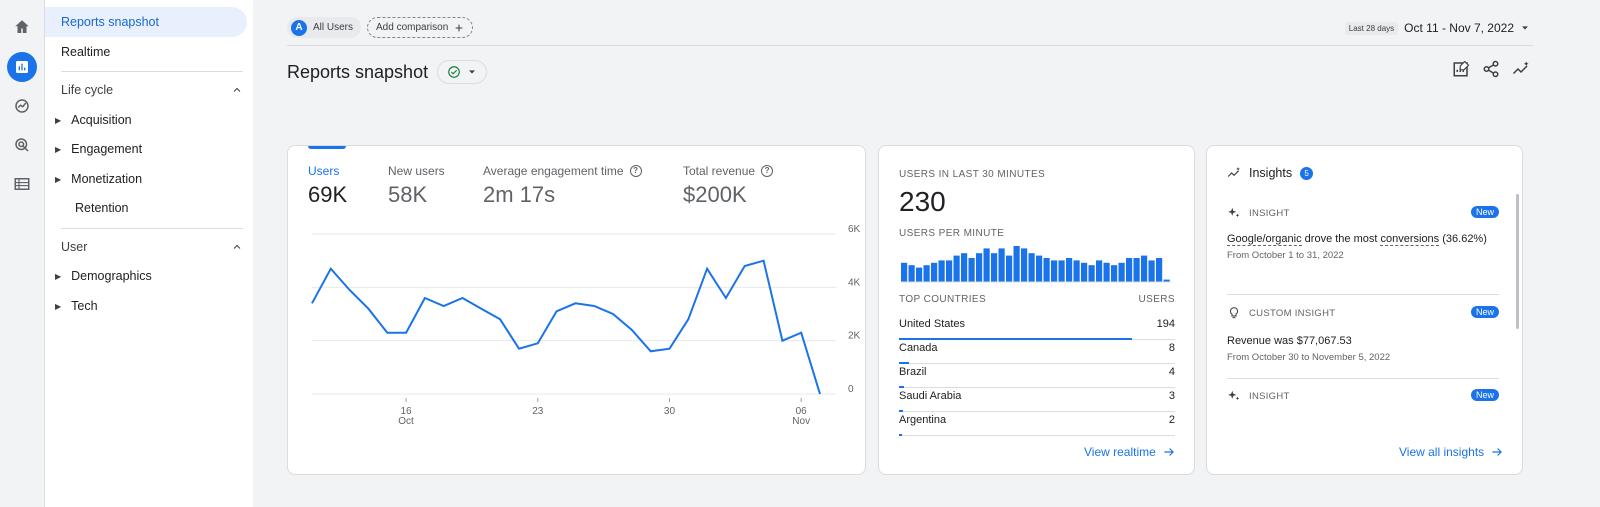  Describe the element at coordinates (1234, 313) in the screenshot. I see `lightbulb-icon` at that location.